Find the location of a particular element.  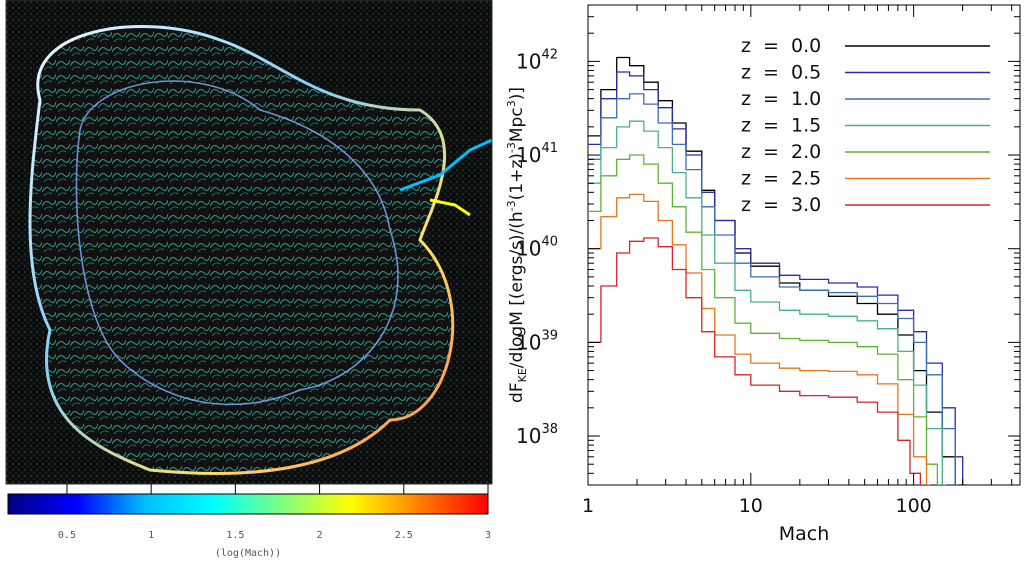

colorbar: 0.5 1 1.5 2 2.5 3 (log(Mach)) is located at coordinates (249, 521).